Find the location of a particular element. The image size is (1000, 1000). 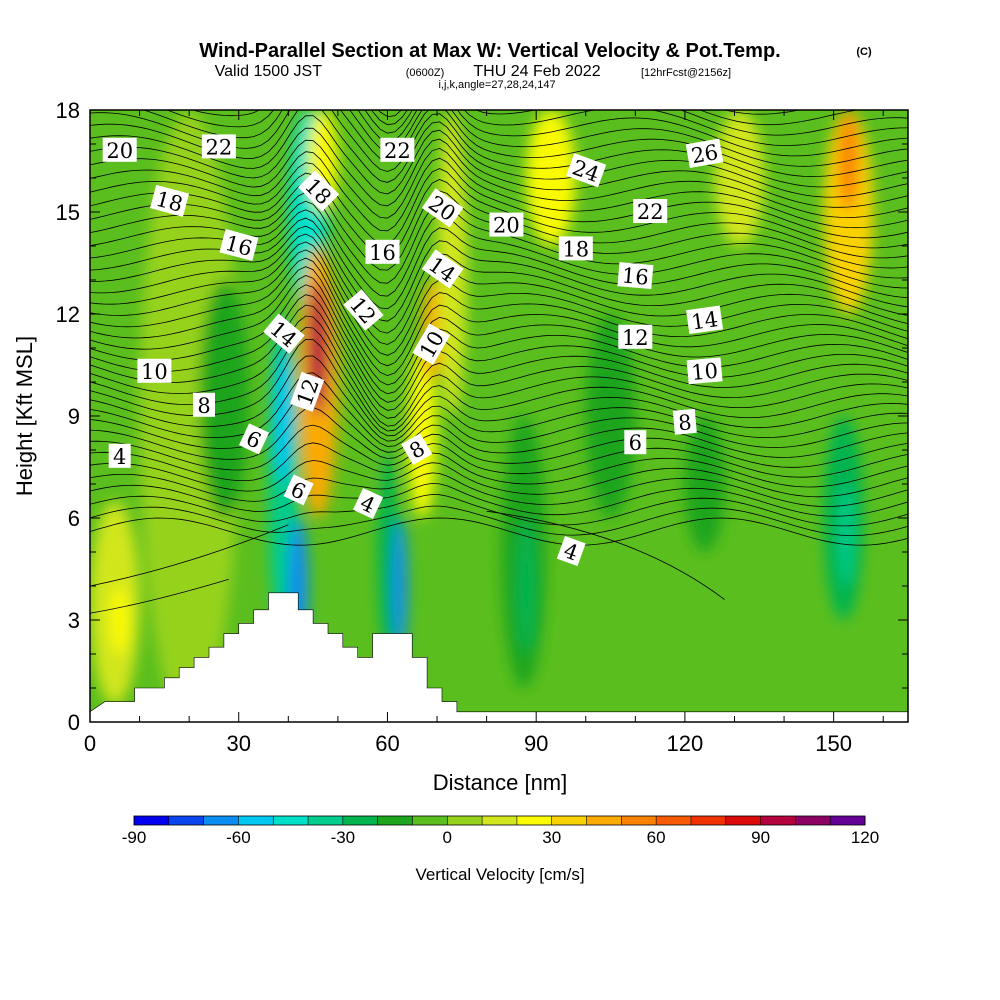

colorbar-tick-label: 60 is located at coordinates (656, 837).